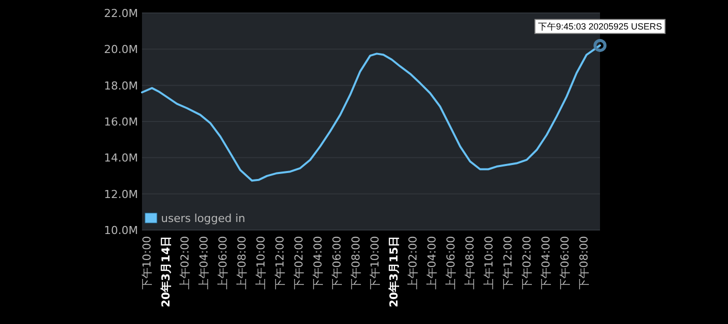 The height and width of the screenshot is (324, 728). What do you see at coordinates (394, 272) in the screenshot?
I see `x-tick-label: 20年3月15日` at bounding box center [394, 272].